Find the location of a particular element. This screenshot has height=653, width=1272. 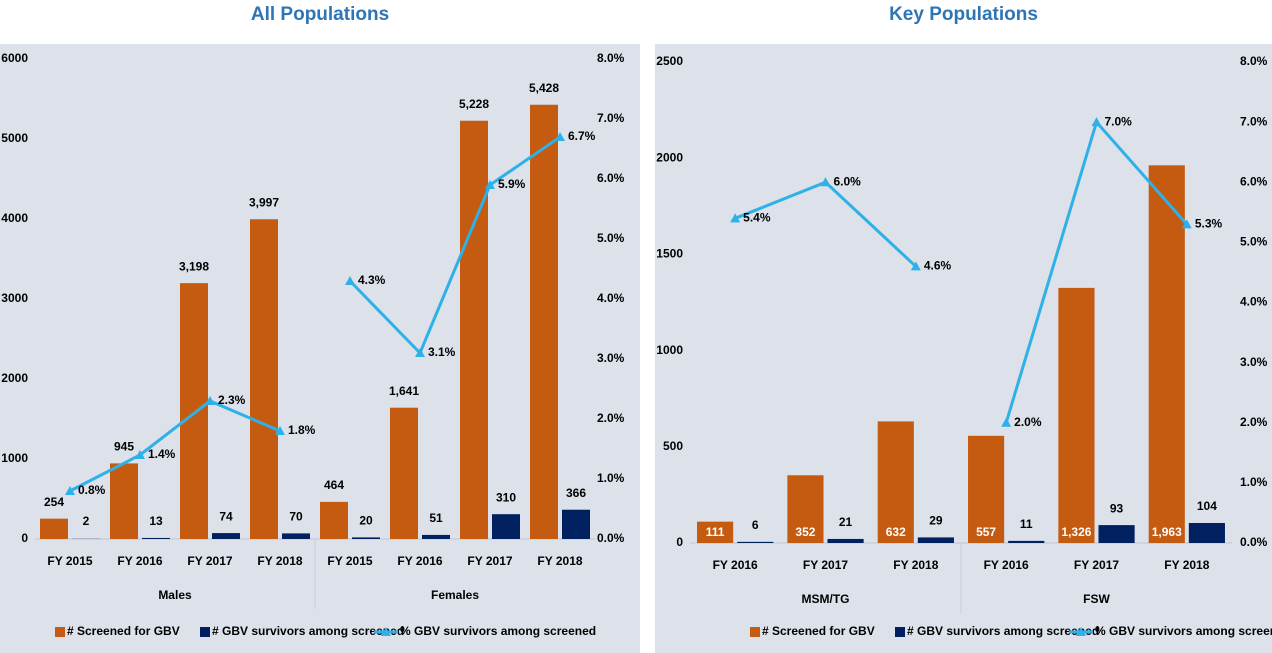

x-tick-label: FY 2015 is located at coordinates (349, 561).